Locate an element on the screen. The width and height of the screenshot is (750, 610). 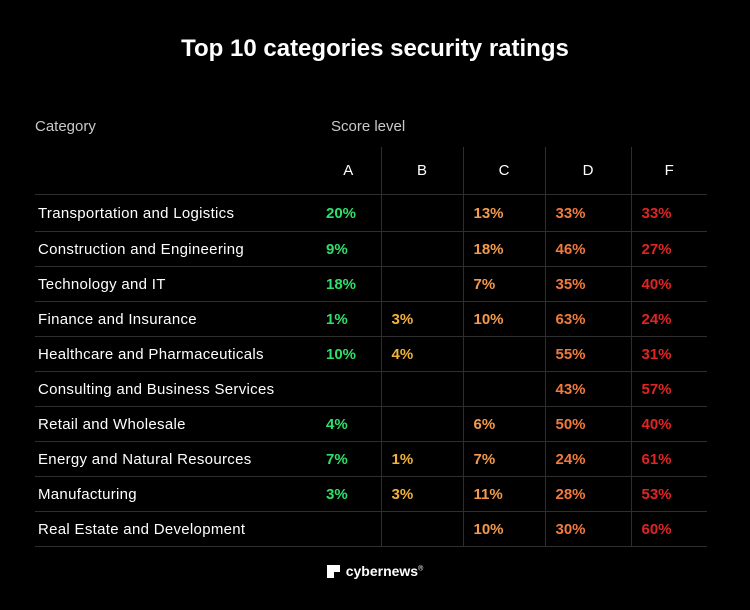
table-row: Real Estate and Development 10% 30% 60% is located at coordinates (371, 529).